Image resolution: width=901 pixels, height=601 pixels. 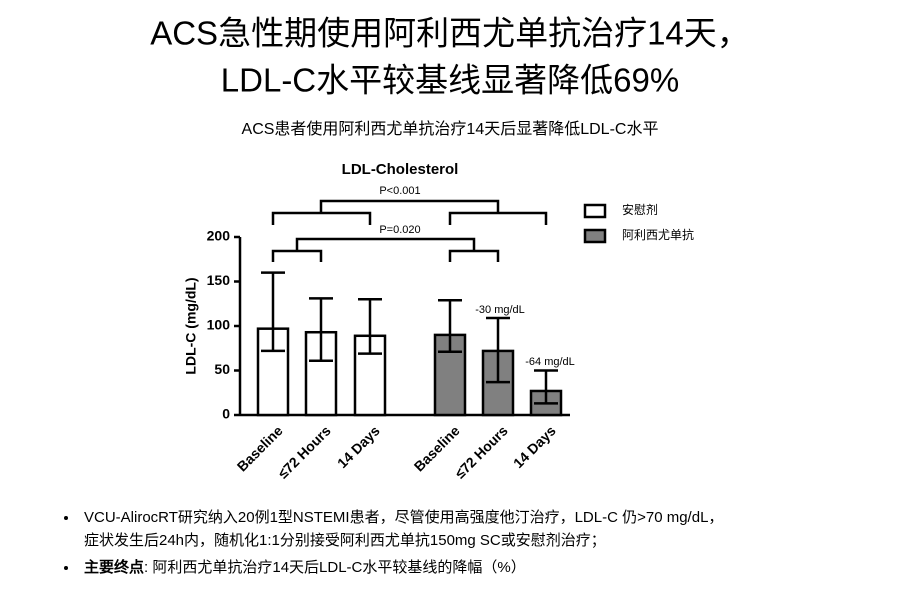 What do you see at coordinates (450, 80) in the screenshot?
I see `slide-title: LDL-C水平较基线显著降低69%` at bounding box center [450, 80].